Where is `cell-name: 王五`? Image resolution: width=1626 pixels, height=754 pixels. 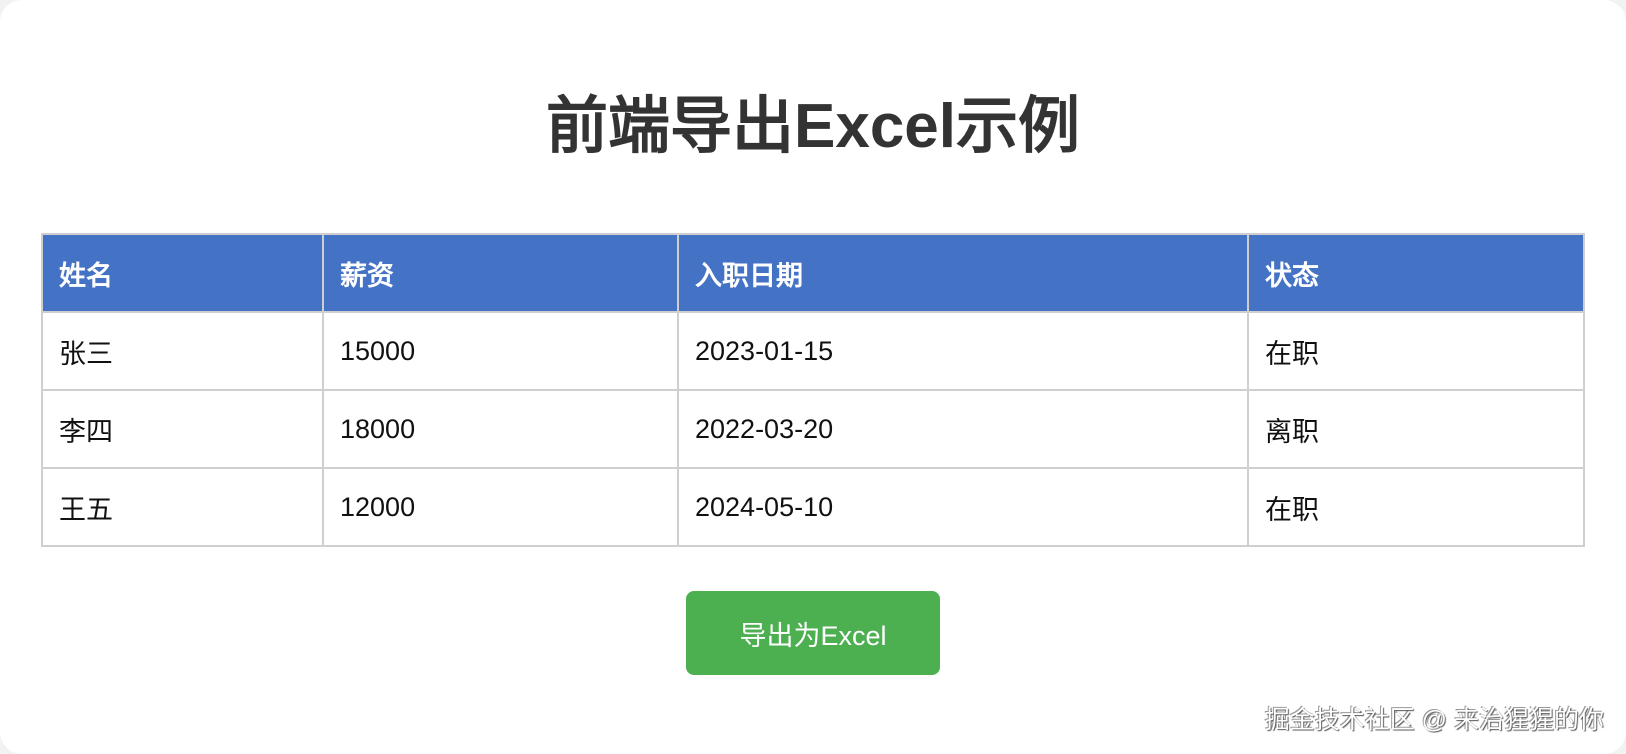 cell-name: 王五 is located at coordinates (182, 507).